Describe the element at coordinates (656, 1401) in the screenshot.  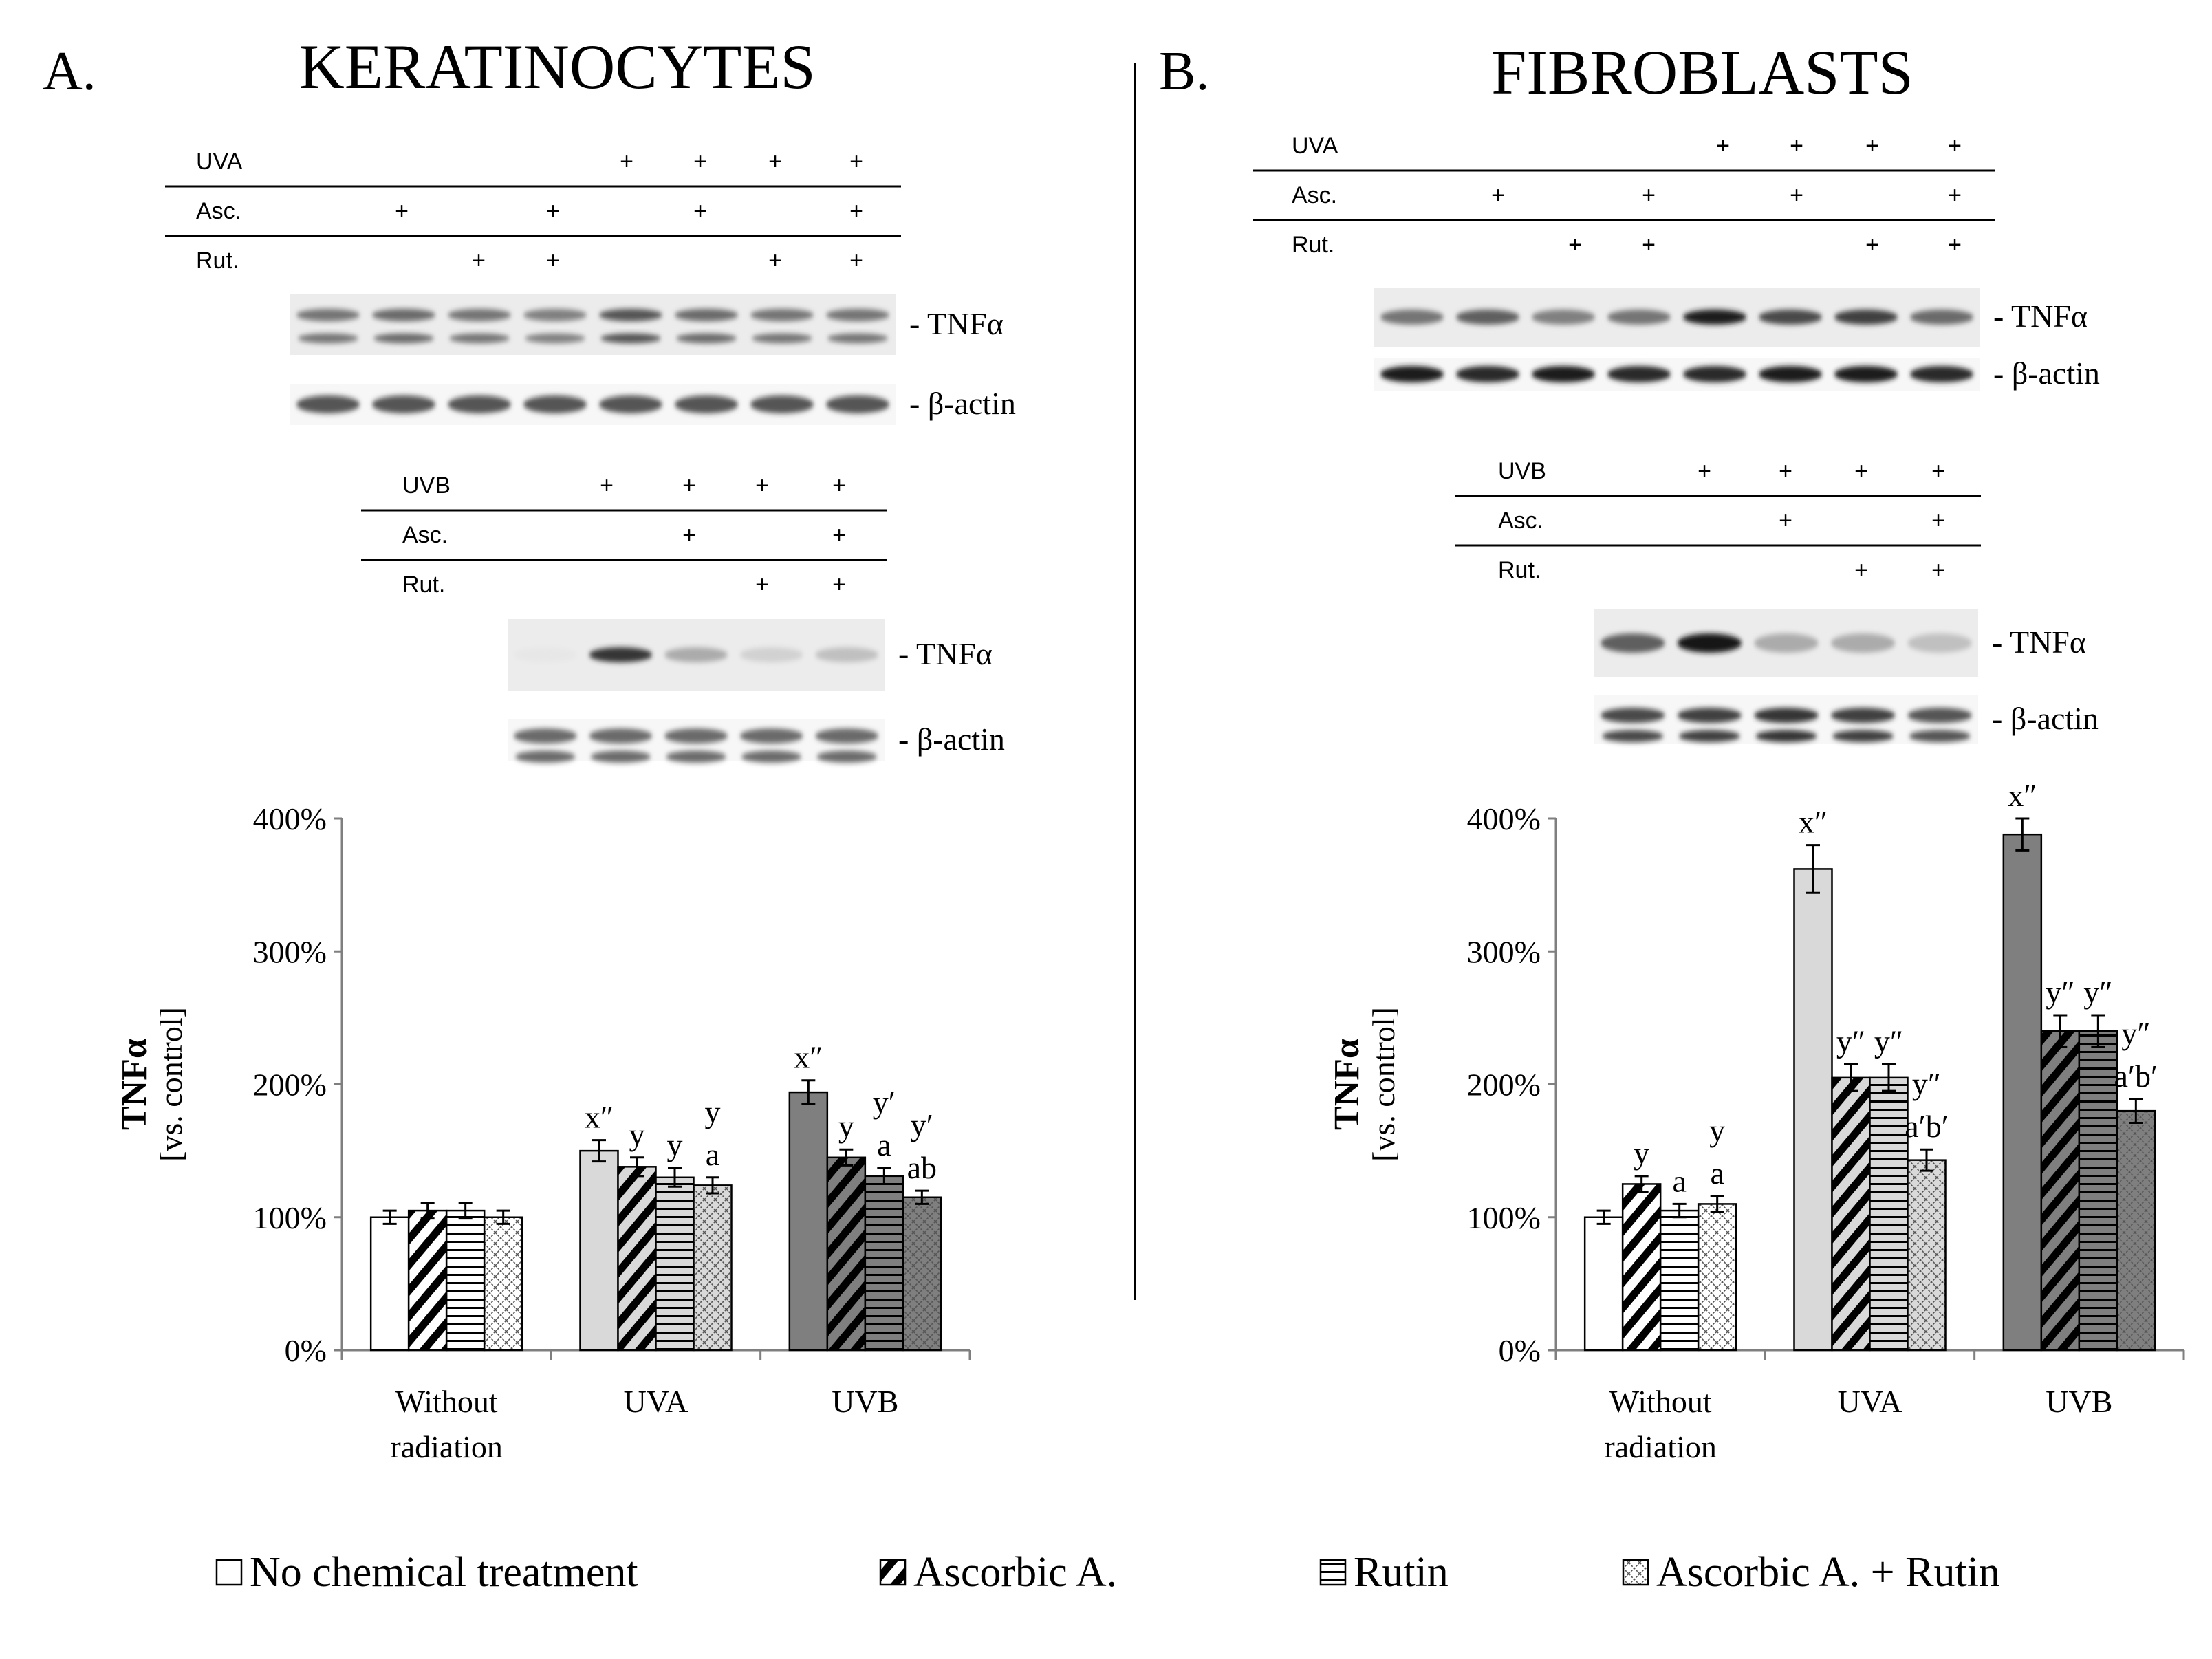
I see `category-label: UVA` at that location.